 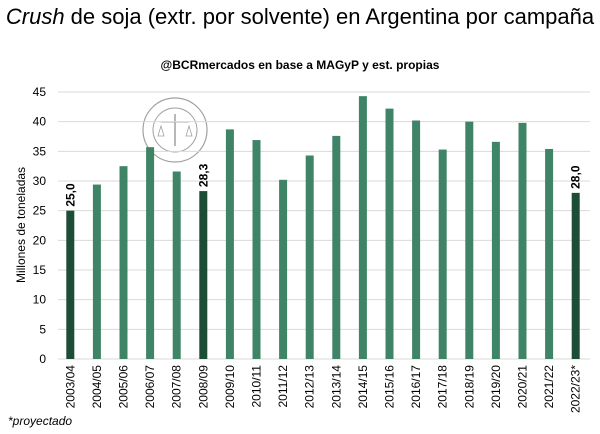 What do you see at coordinates (203, 387) in the screenshot?
I see `x-tick-label: 2008/09` at bounding box center [203, 387].